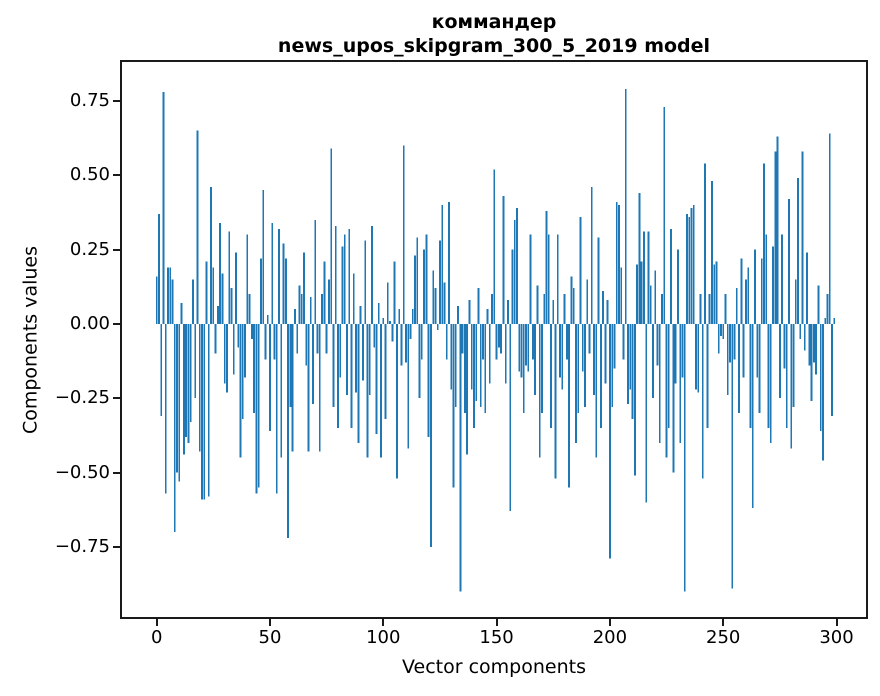 Image resolution: width=880 pixels, height=696 pixels. What do you see at coordinates (89, 100) in the screenshot?
I see `y-tick-label-0.75: 0.75` at bounding box center [89, 100].